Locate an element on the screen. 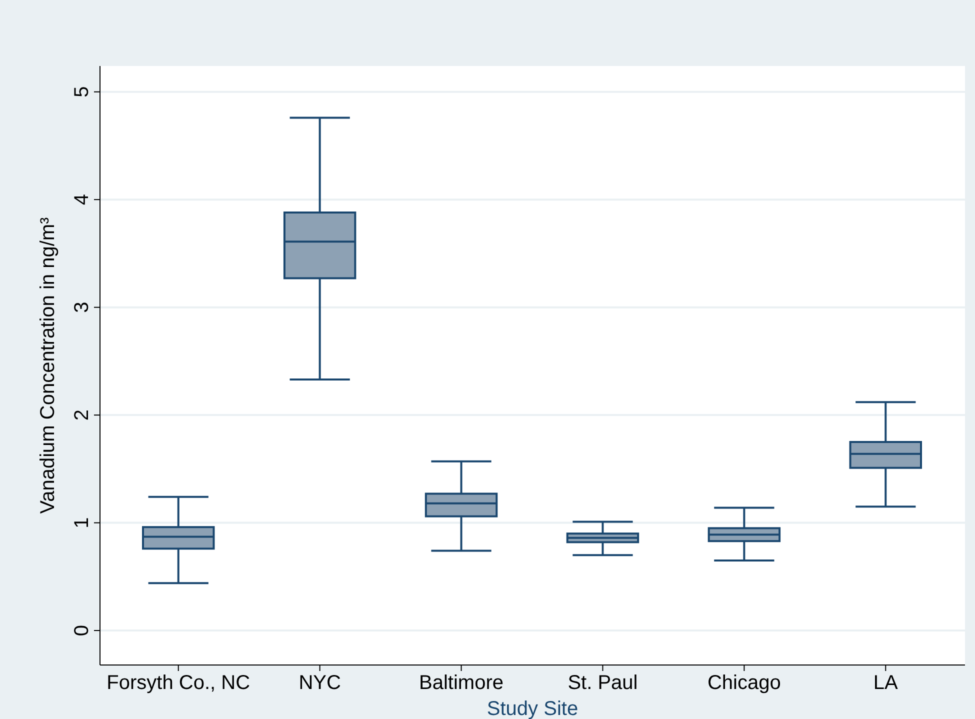 The width and height of the screenshot is (975, 719). x-axis-title: Study Site is located at coordinates (532, 708).